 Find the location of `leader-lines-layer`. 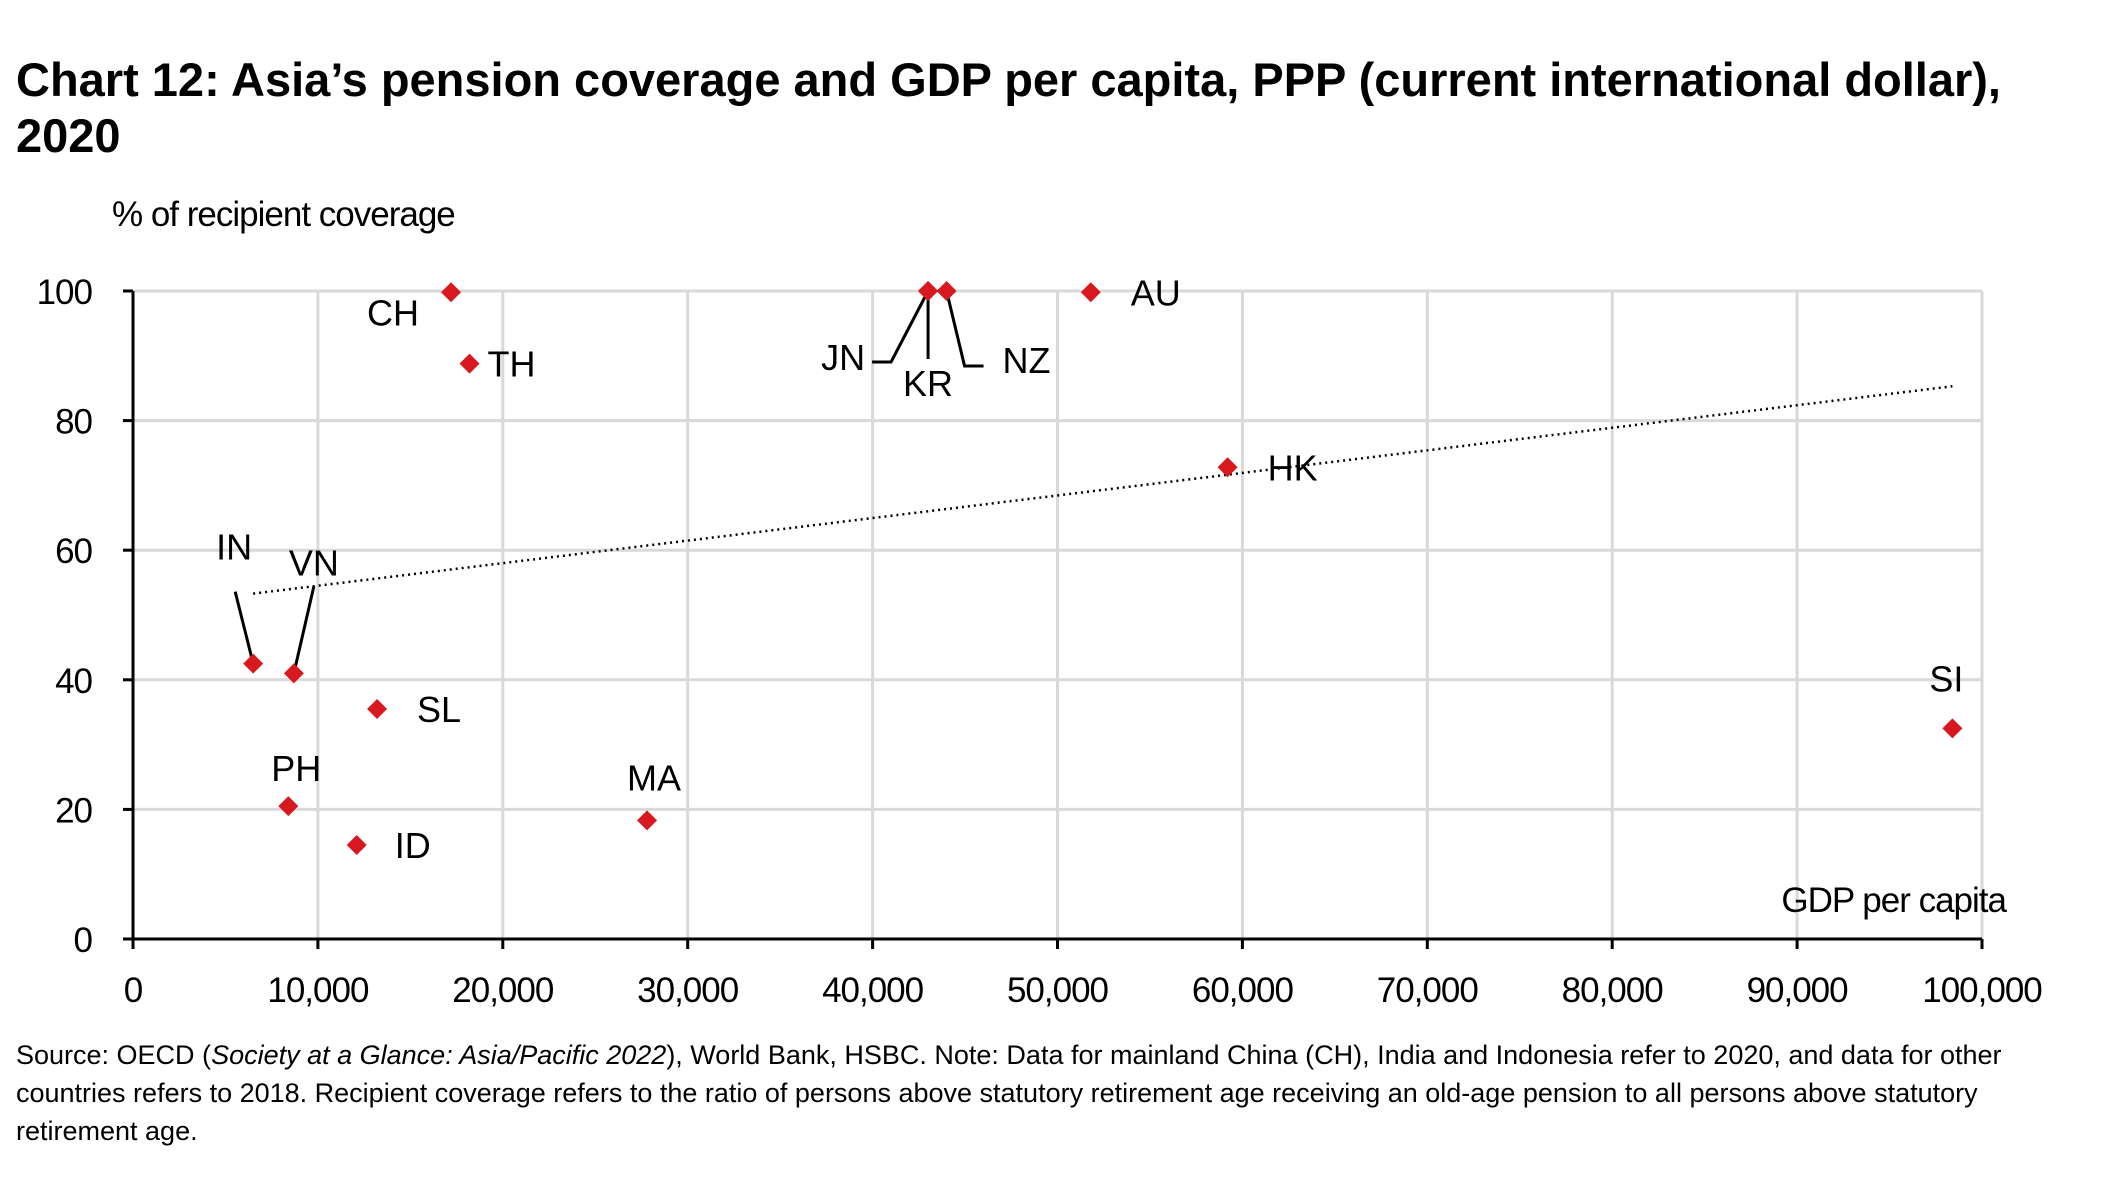

leader-lines-layer is located at coordinates (608, 482).